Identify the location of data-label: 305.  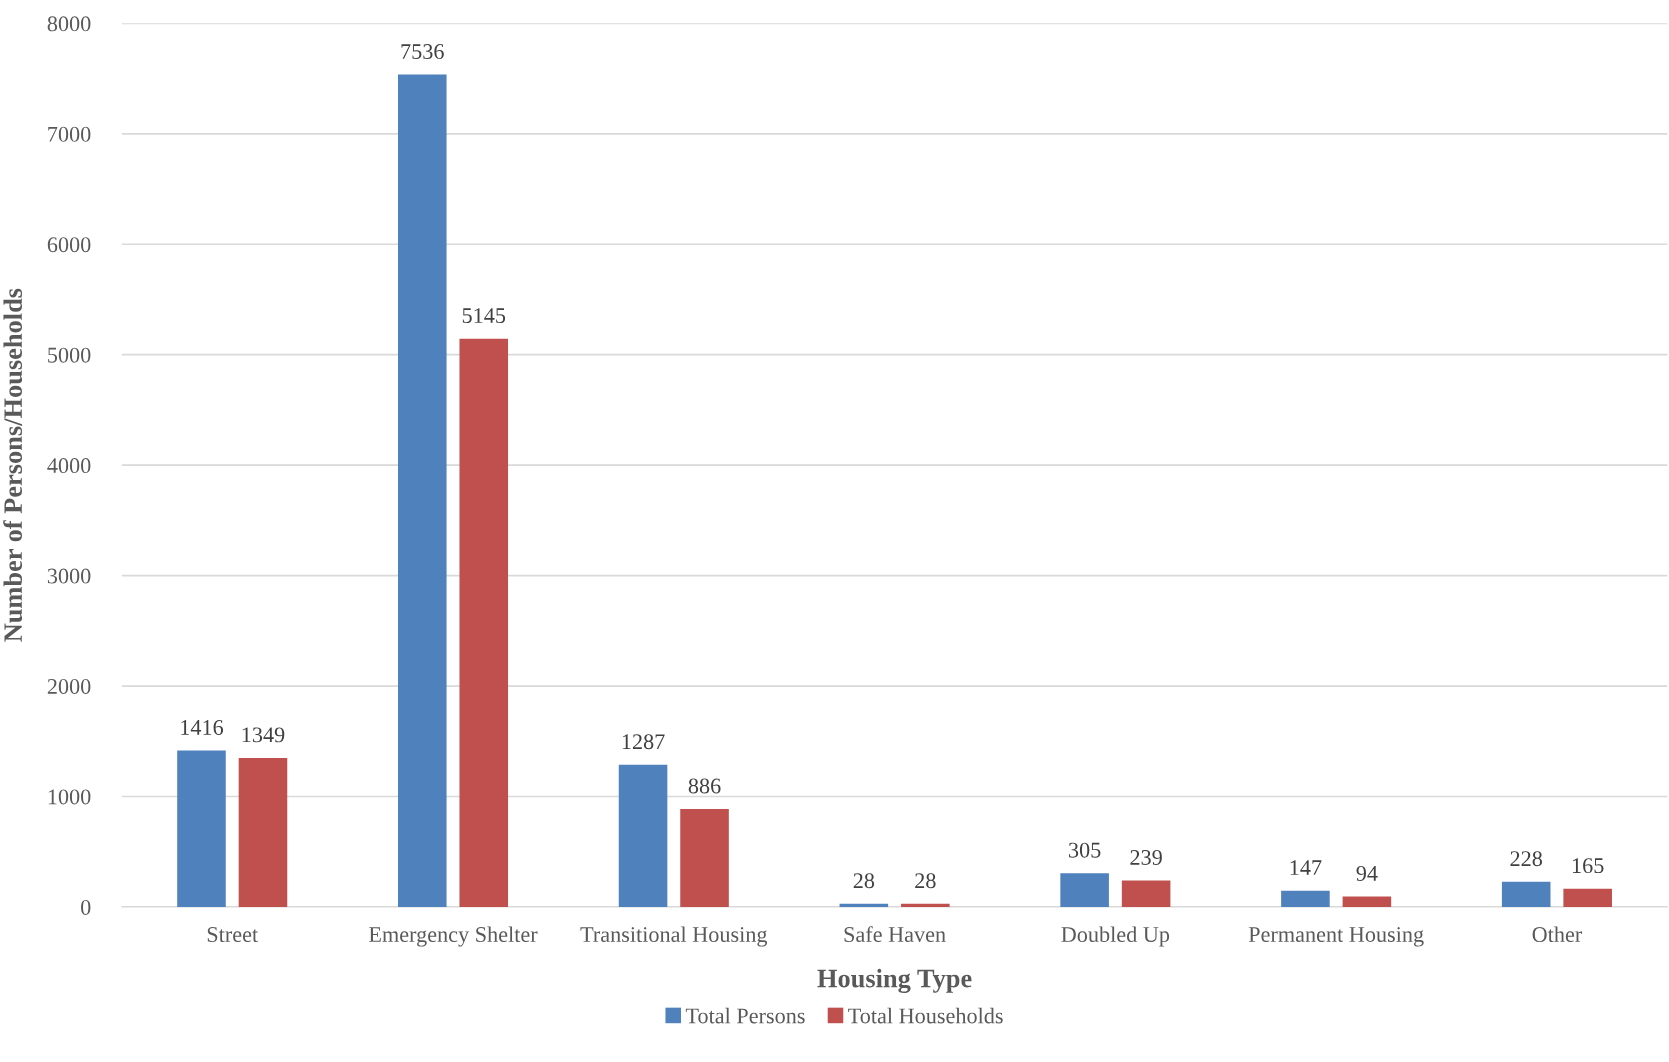
(1085, 850).